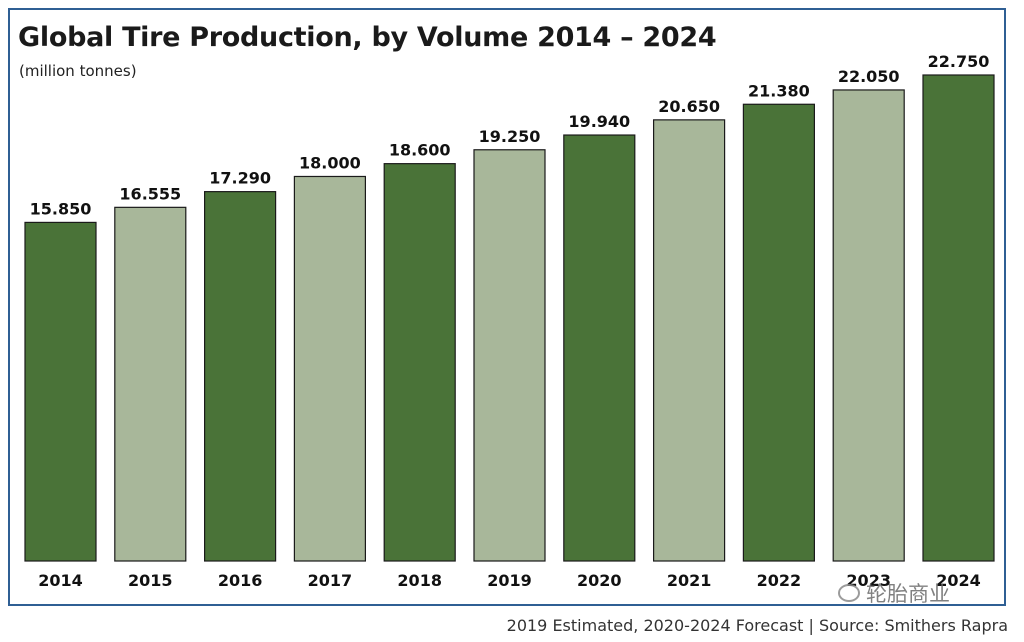 The height and width of the screenshot is (642, 1024). Describe the element at coordinates (599, 121) in the screenshot. I see `data-label-2020: 19.940` at that location.